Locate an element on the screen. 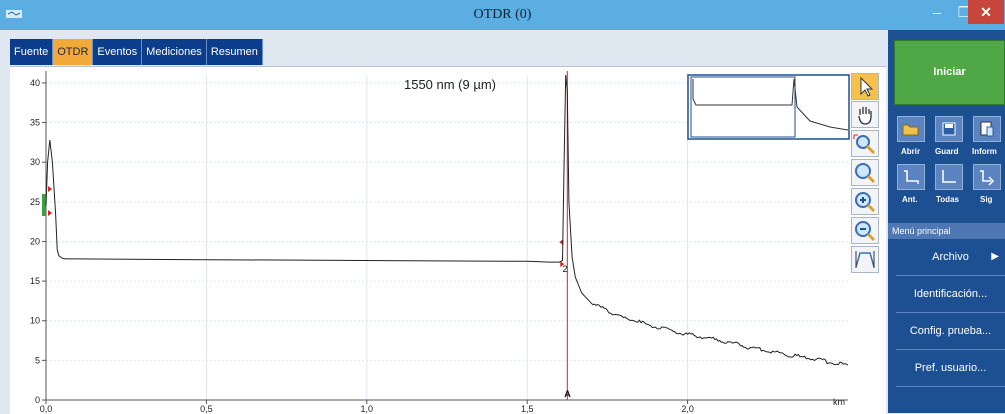 The height and width of the screenshot is (414, 1005). zoom-fit-icon is located at coordinates (865, 172).